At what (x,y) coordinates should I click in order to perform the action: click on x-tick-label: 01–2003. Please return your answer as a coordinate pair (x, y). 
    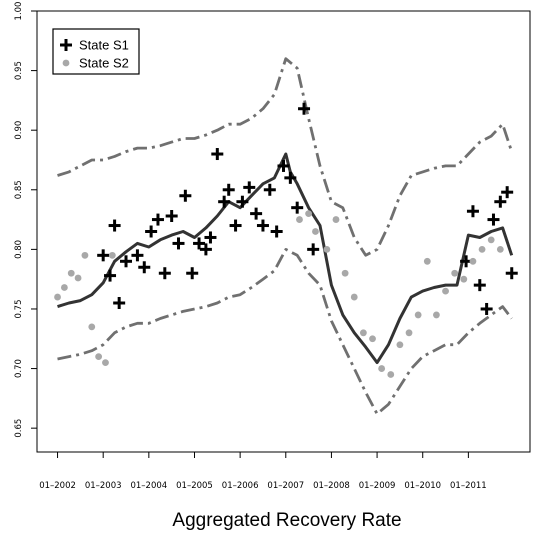
    Looking at the image, I should click on (103, 486).